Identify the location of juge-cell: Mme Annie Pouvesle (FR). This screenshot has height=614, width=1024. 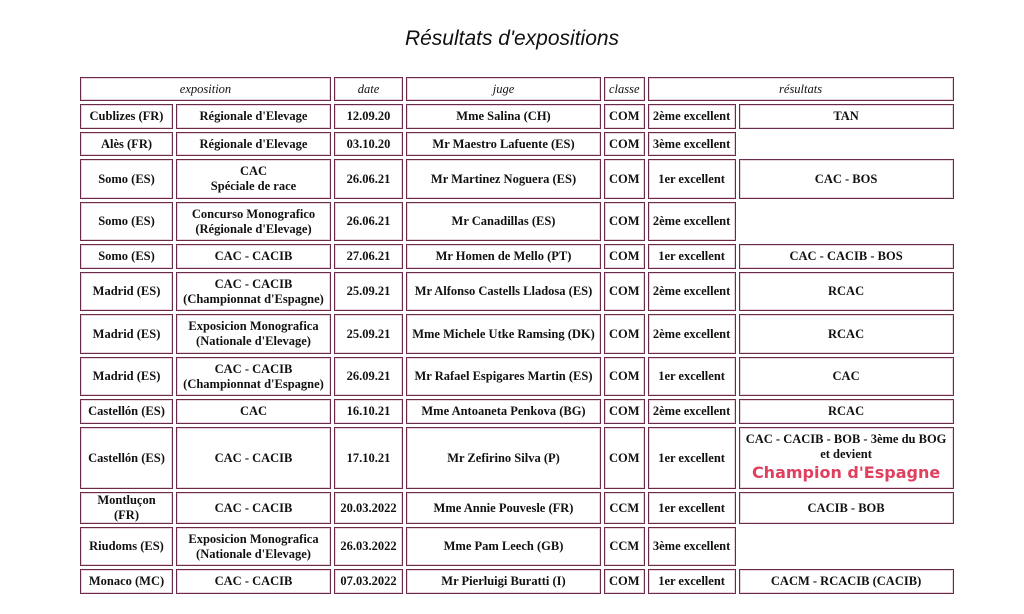
(503, 508).